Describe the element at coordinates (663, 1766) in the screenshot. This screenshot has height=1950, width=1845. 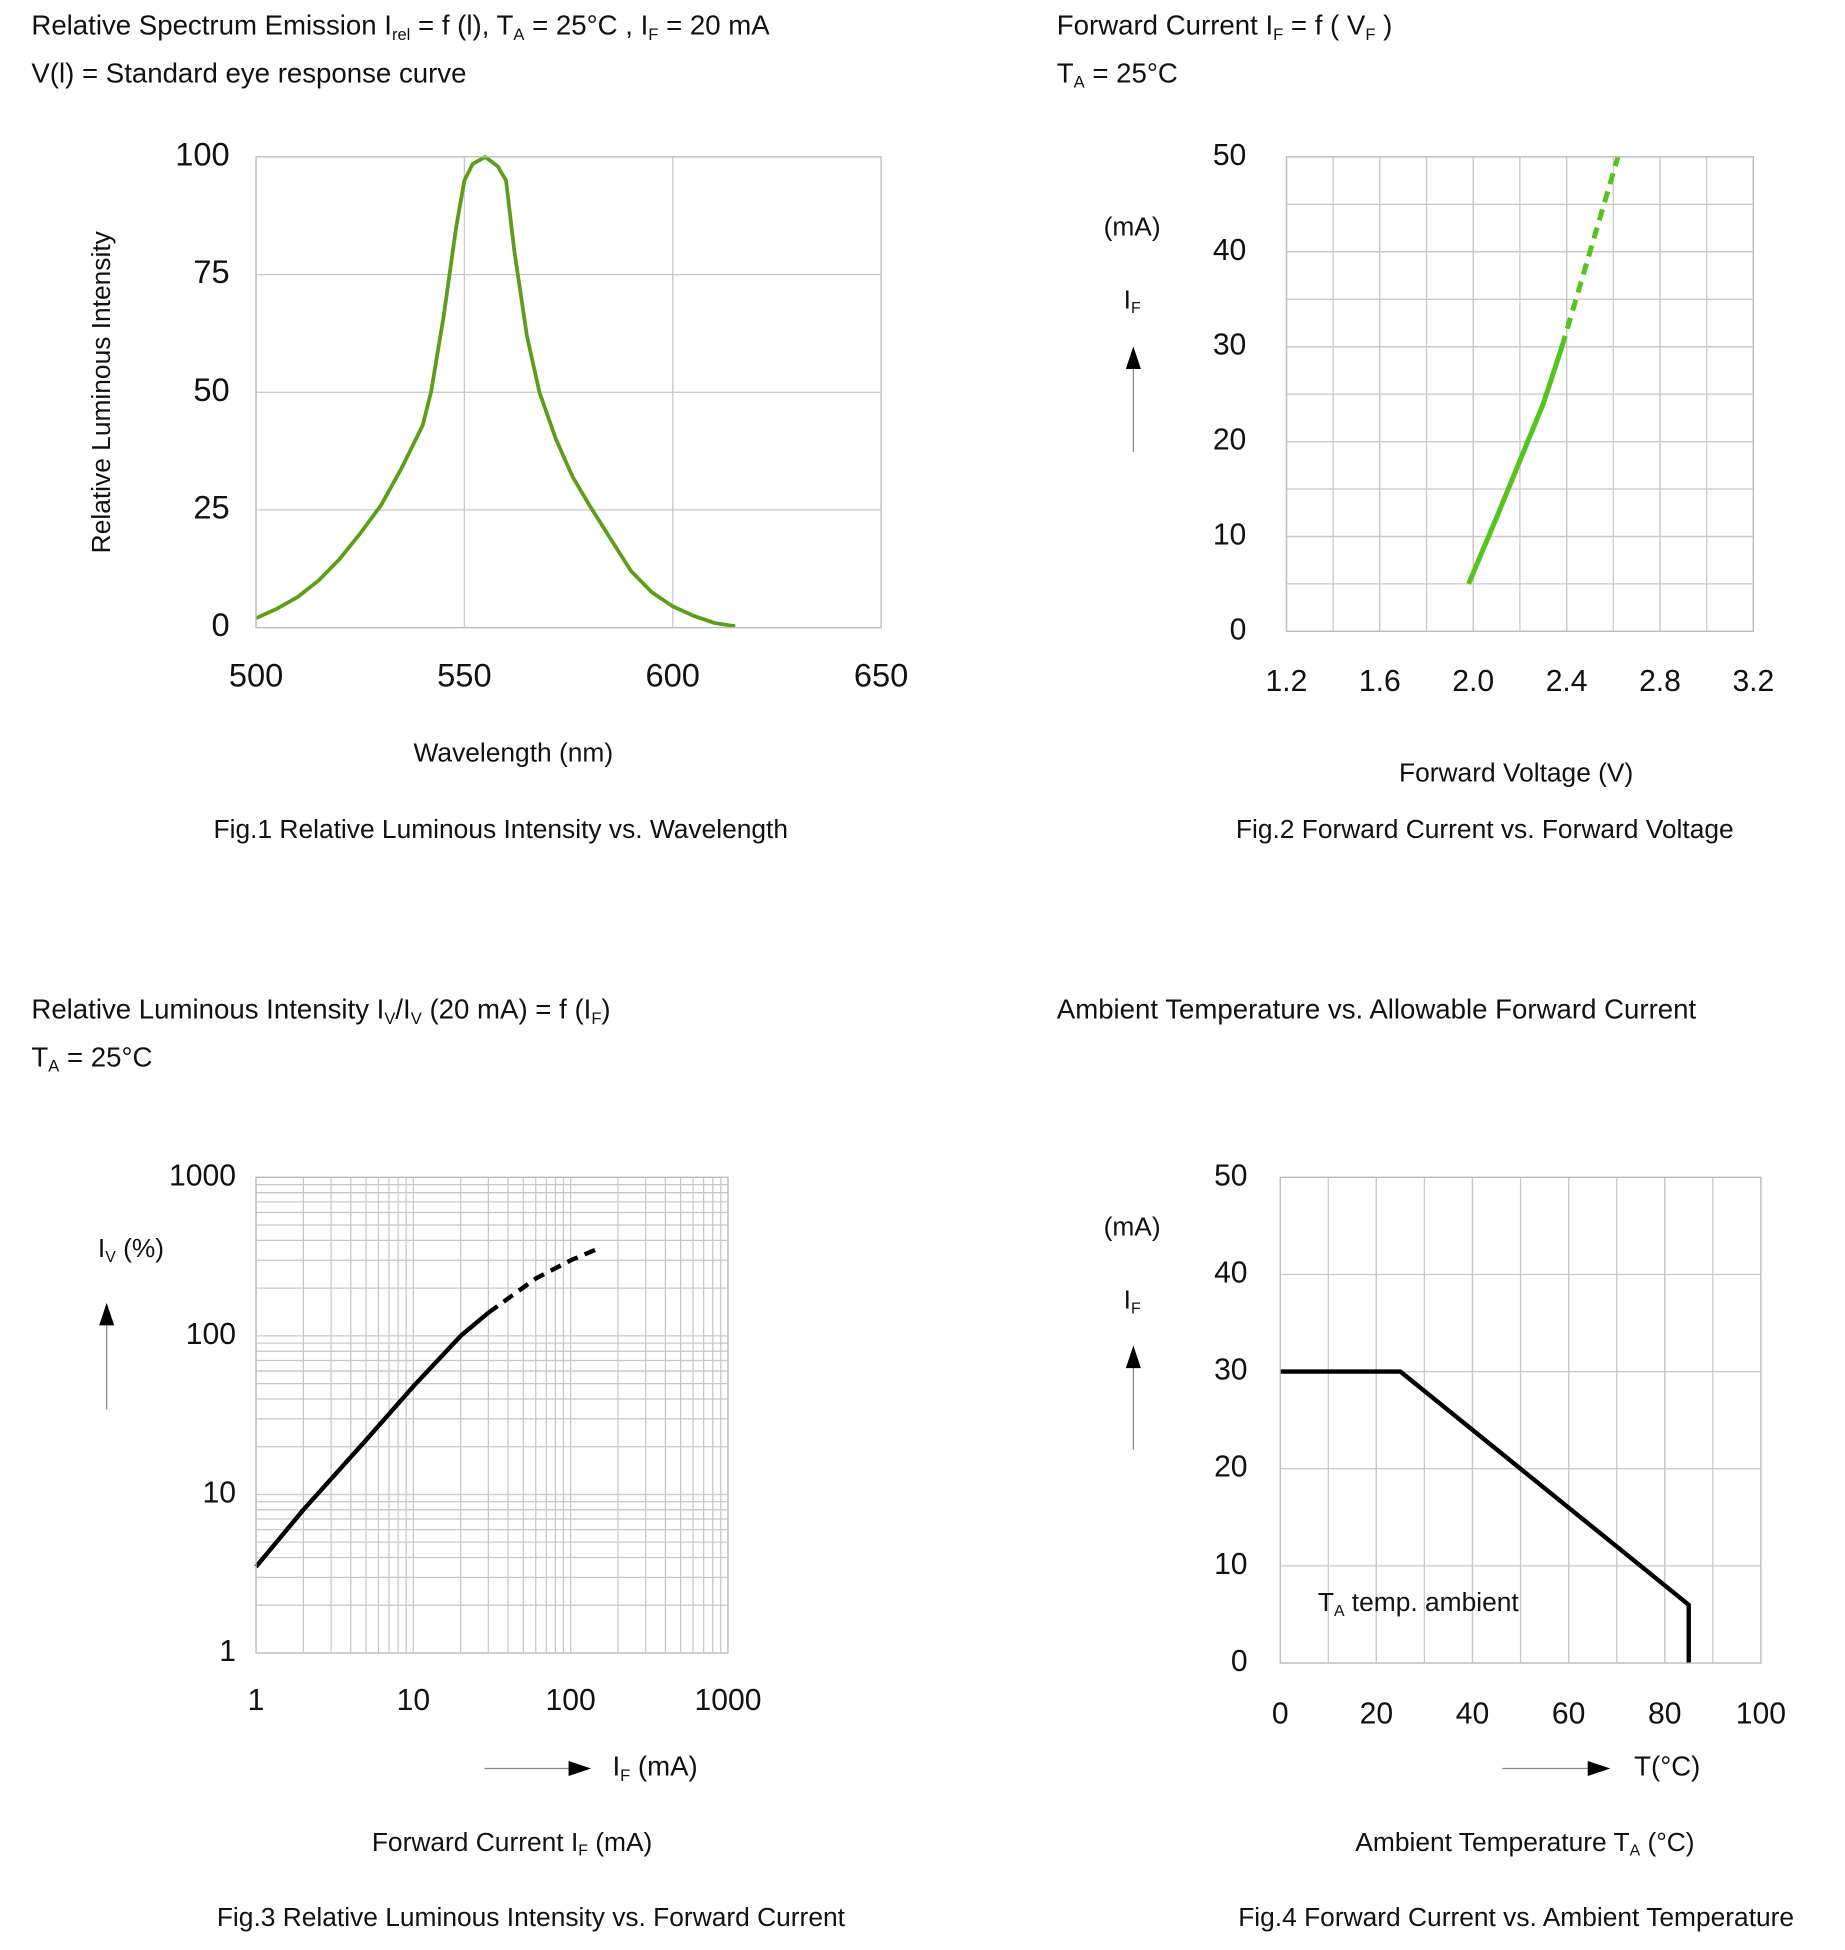
I see `text-part: (mA)` at that location.